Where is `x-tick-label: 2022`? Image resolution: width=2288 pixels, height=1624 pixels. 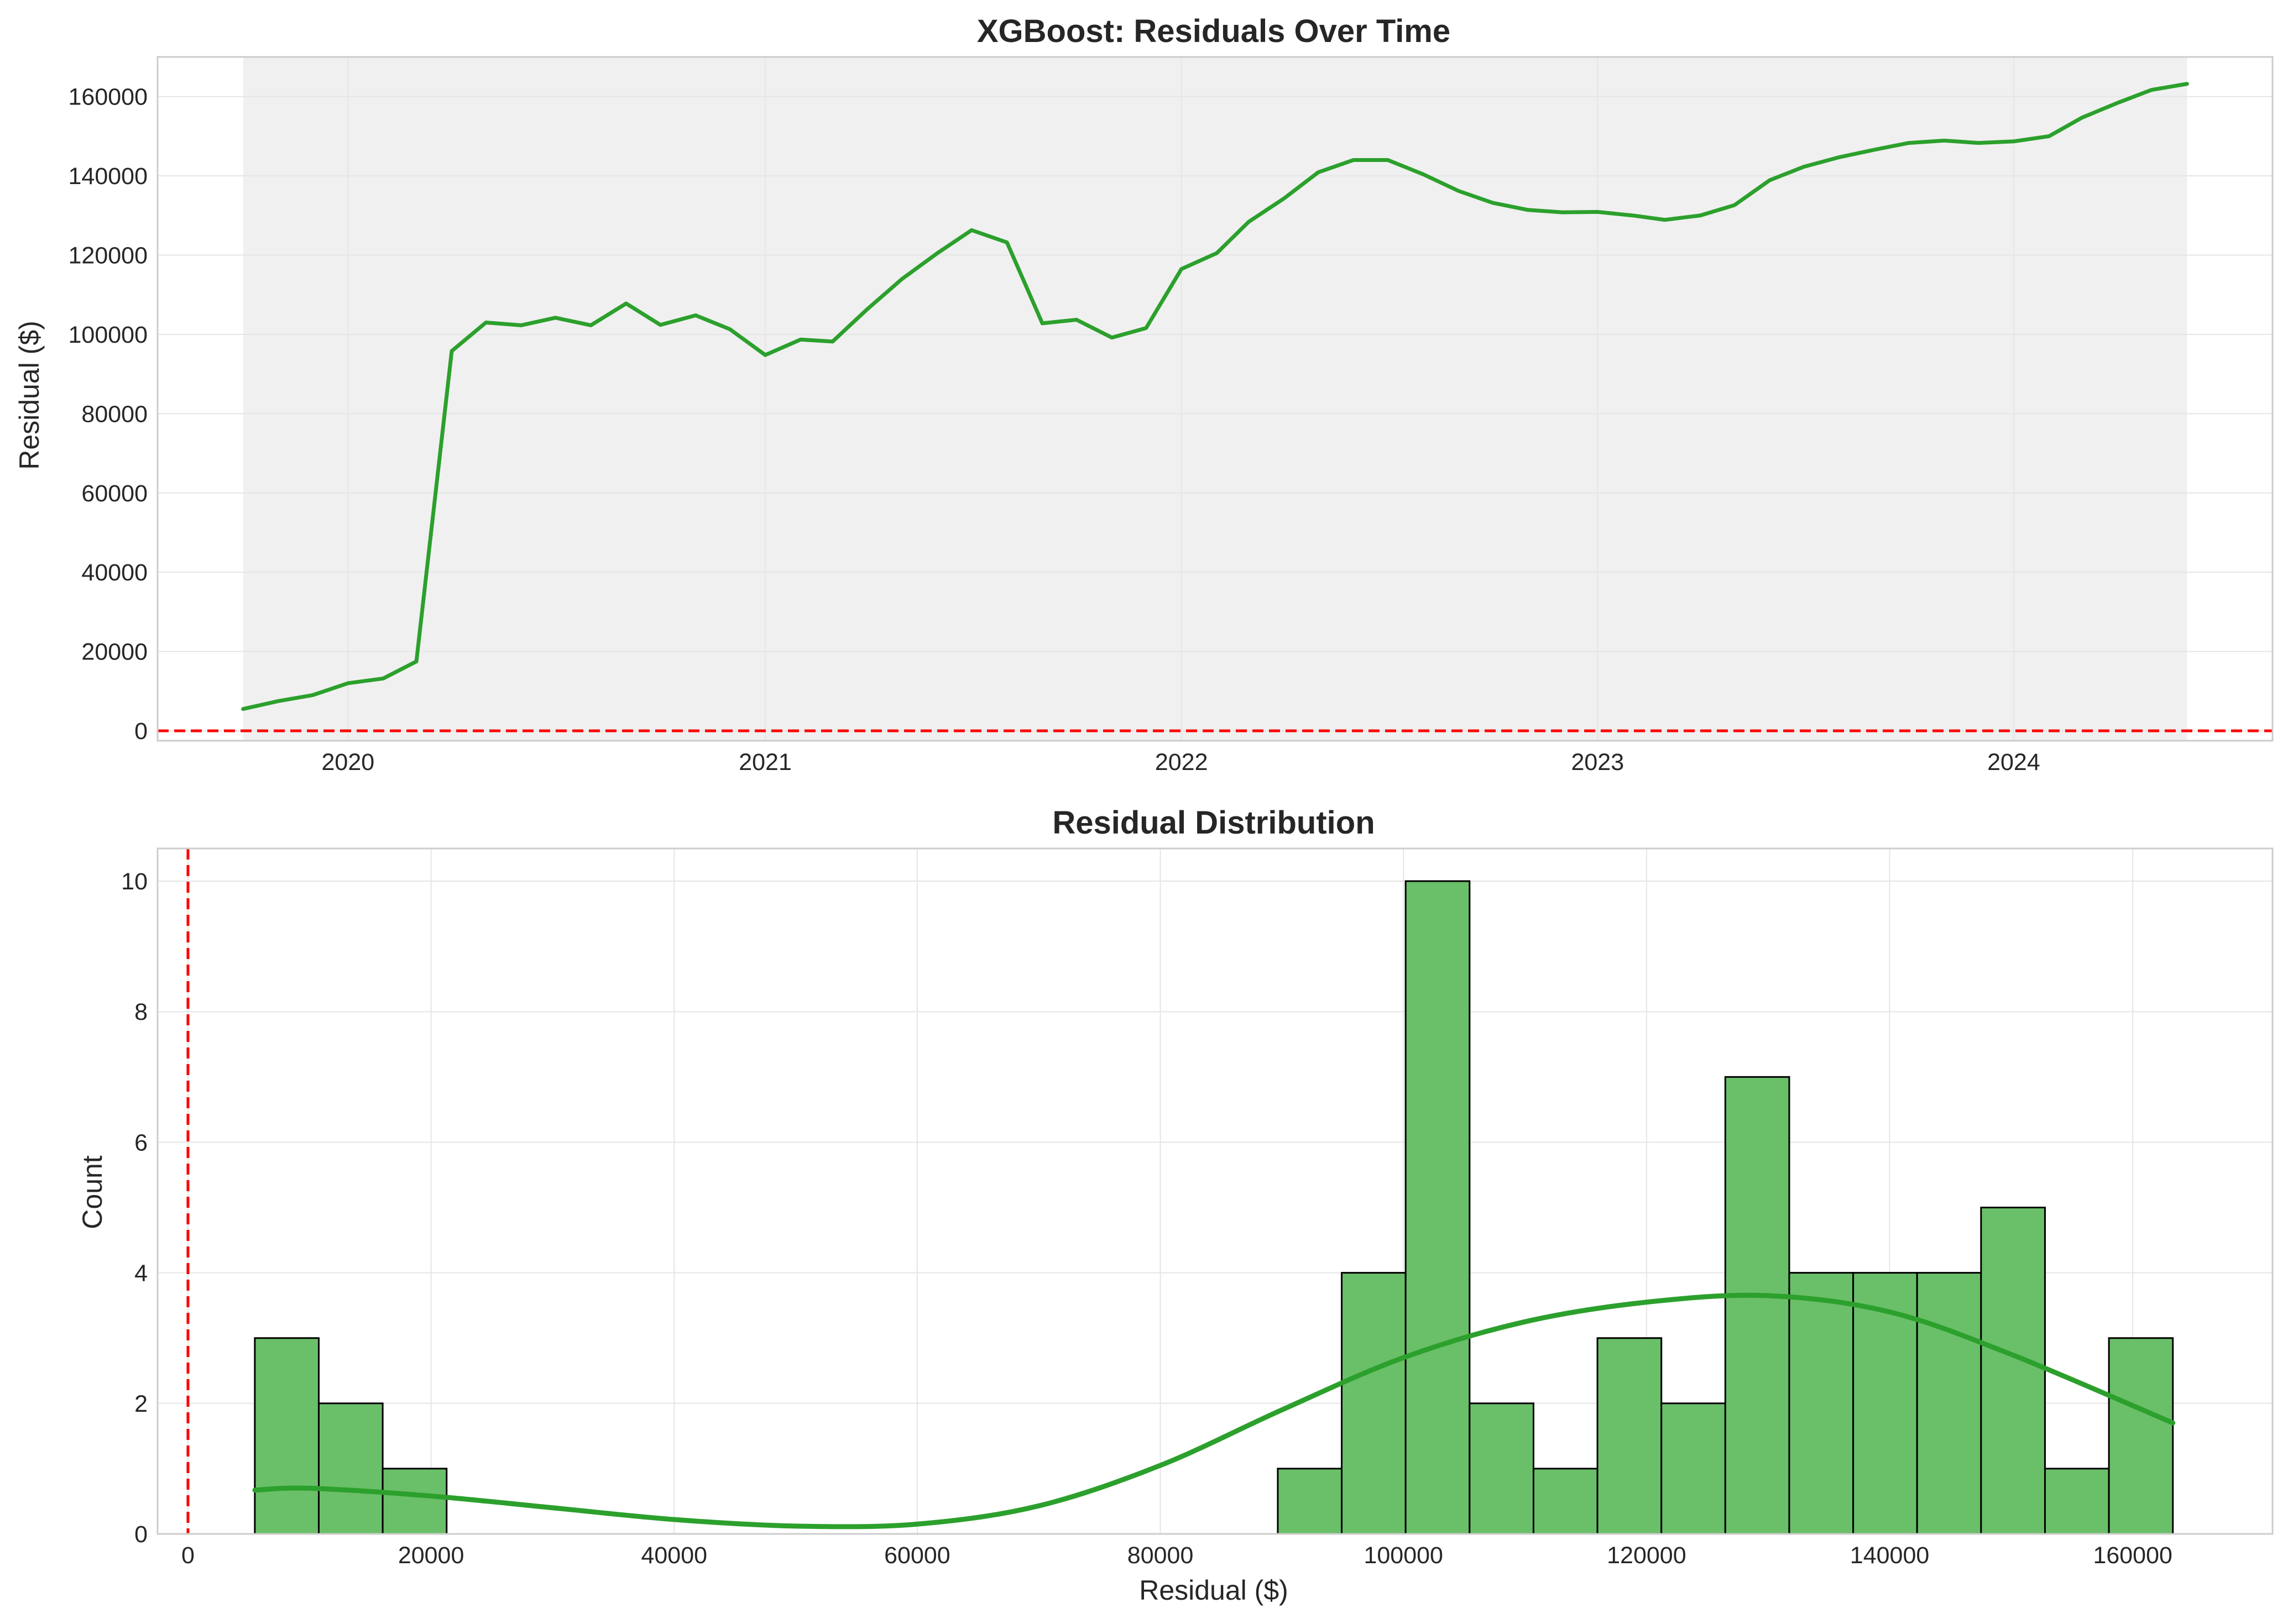
x-tick-label: 2022 is located at coordinates (1182, 762).